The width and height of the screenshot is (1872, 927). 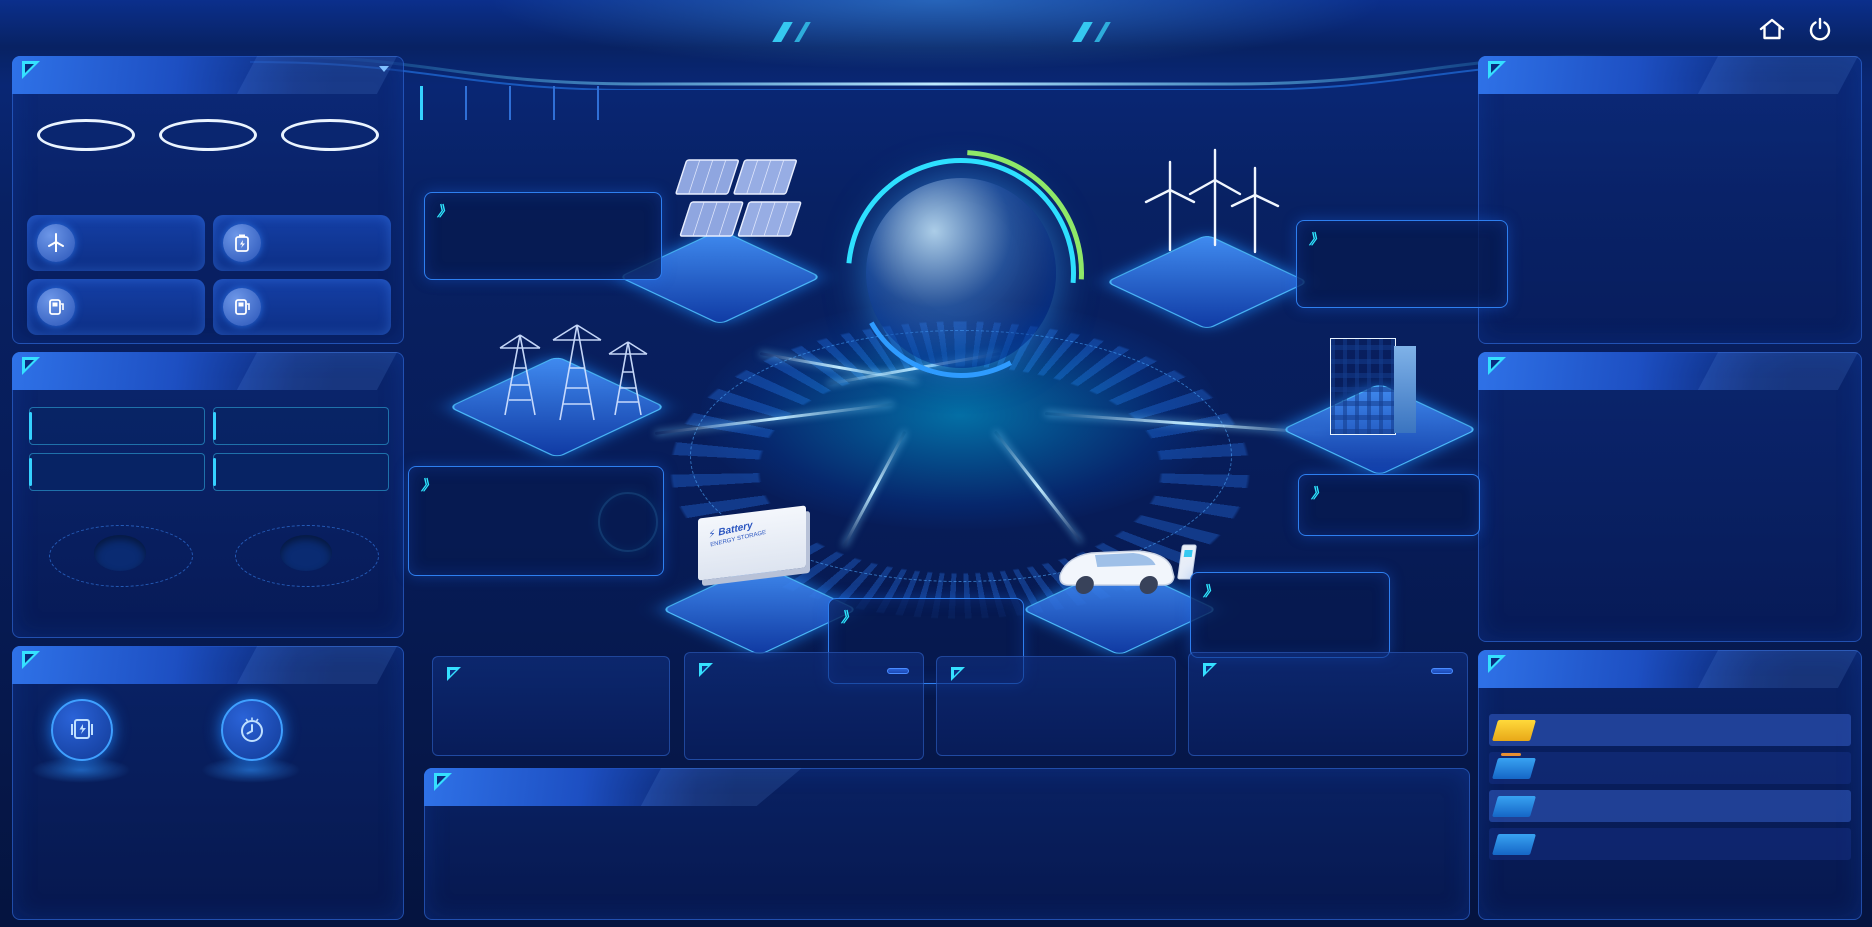 What do you see at coordinates (752, 543) in the screenshot?
I see `battery-container-icon: ⚡ Battery ENERGY STORAGE` at bounding box center [752, 543].